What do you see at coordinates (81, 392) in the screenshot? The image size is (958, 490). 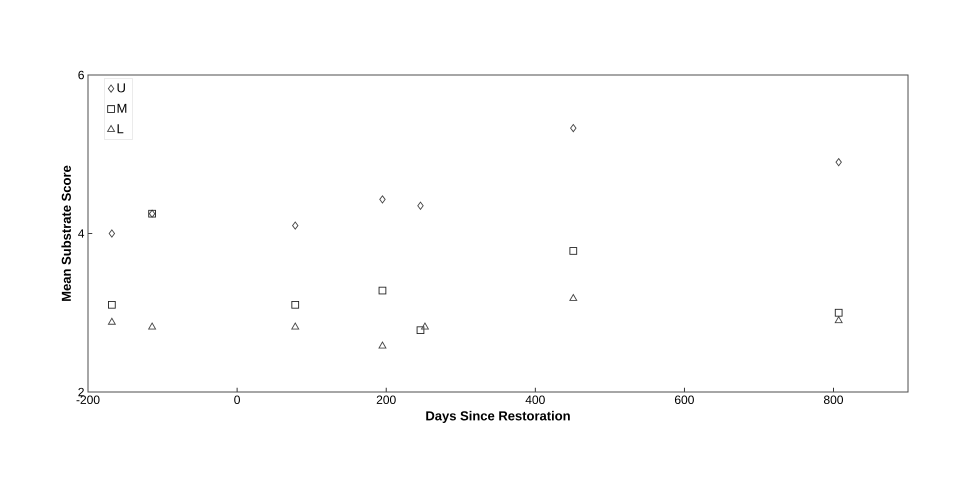 I see `y-tick-label: 2` at bounding box center [81, 392].